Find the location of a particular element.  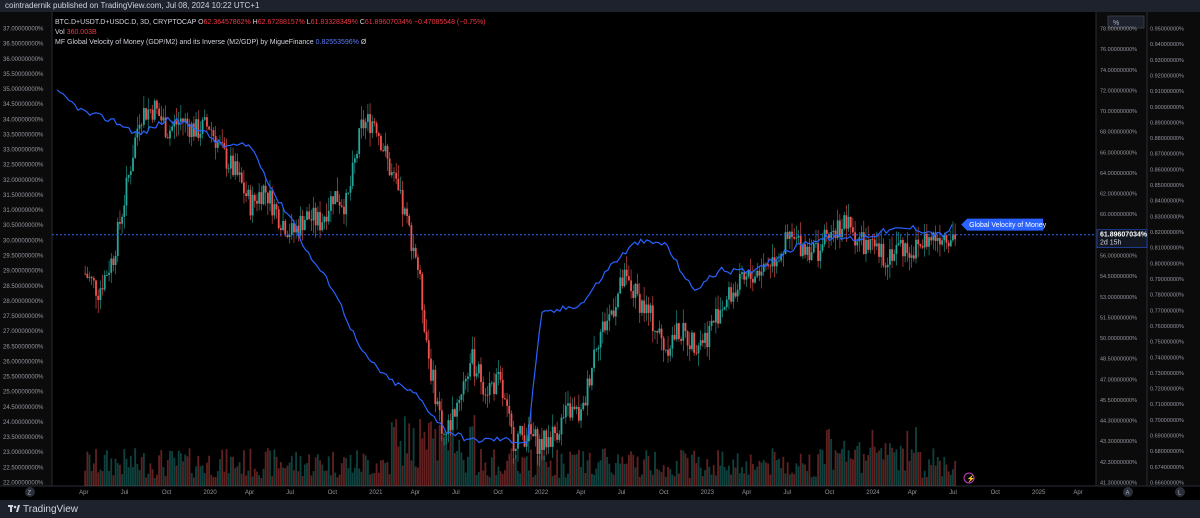

log-scale-button is located at coordinates (1180, 492).